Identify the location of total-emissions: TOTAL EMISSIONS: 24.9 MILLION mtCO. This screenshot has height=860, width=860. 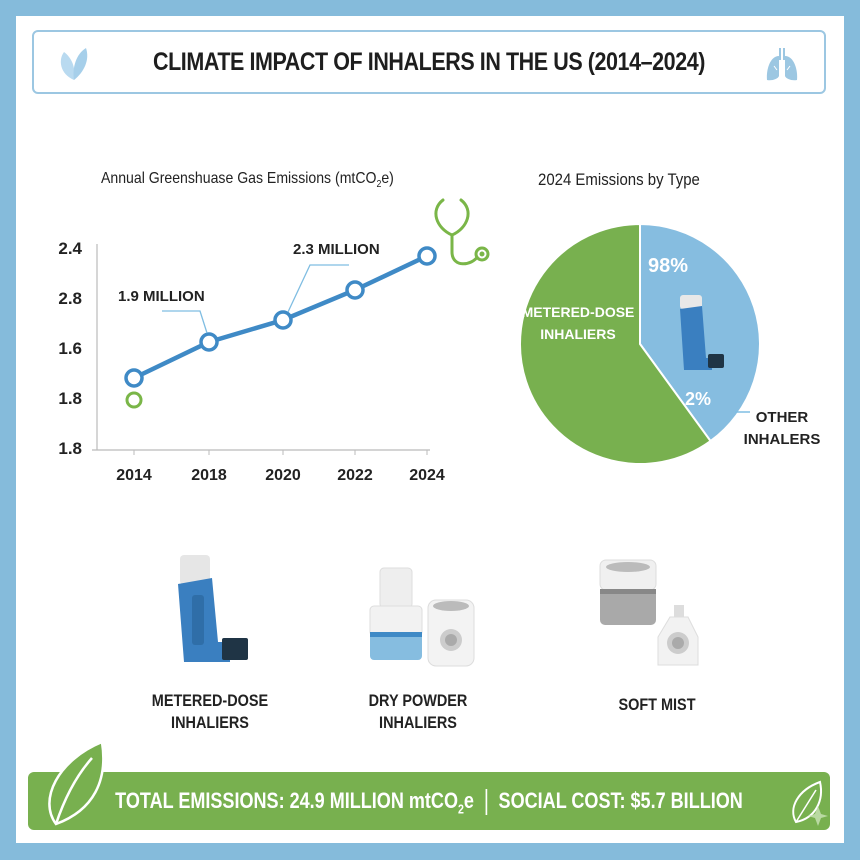
(286, 800).